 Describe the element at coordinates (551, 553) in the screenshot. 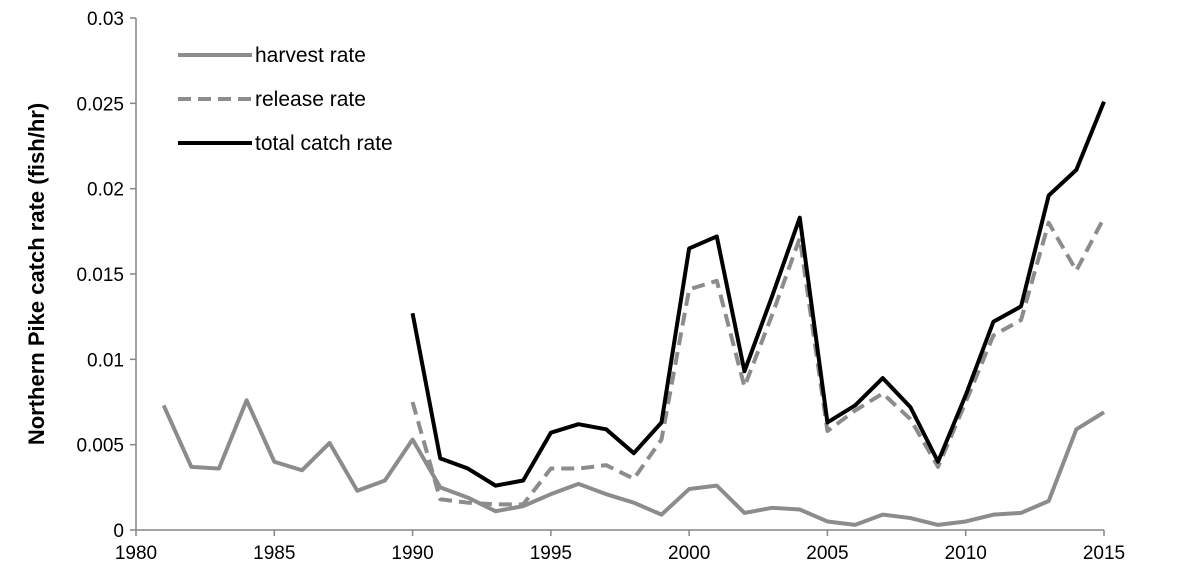

I see `x-tick-label: 1995` at that location.